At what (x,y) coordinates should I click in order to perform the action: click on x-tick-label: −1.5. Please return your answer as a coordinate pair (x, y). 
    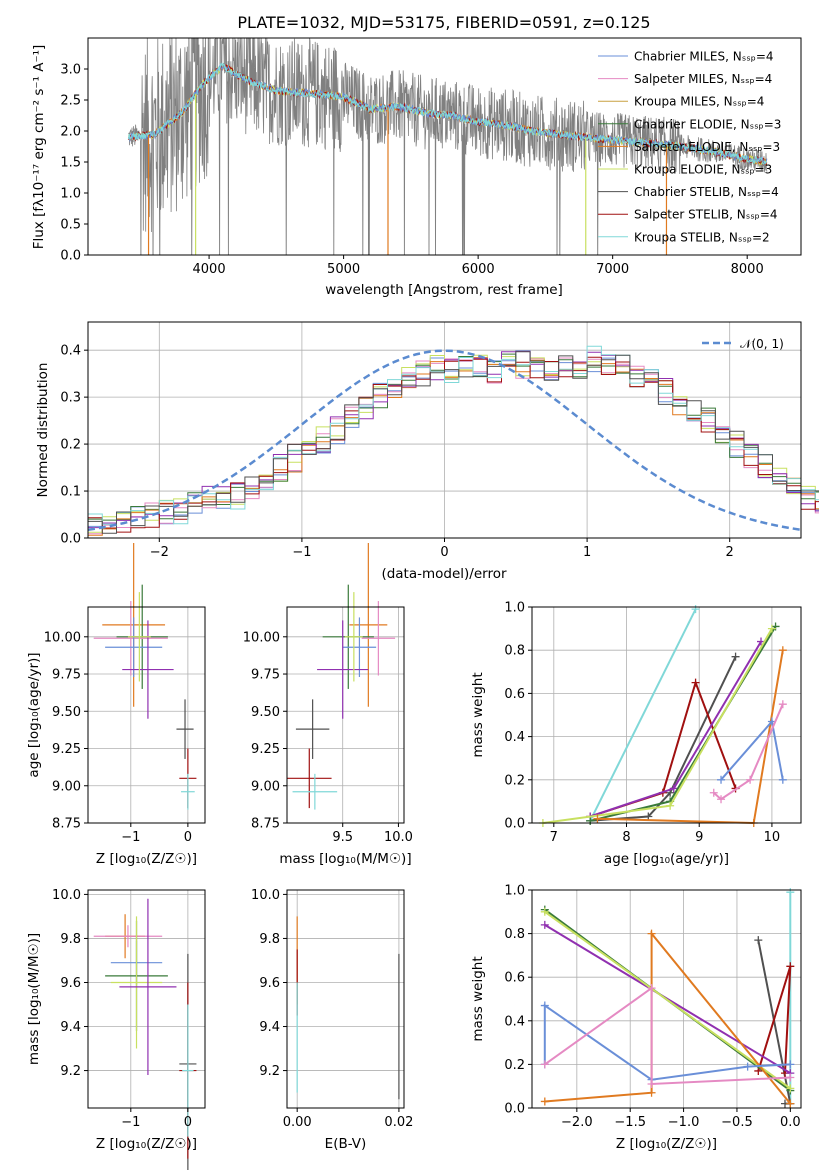
    Looking at the image, I should click on (630, 1122).